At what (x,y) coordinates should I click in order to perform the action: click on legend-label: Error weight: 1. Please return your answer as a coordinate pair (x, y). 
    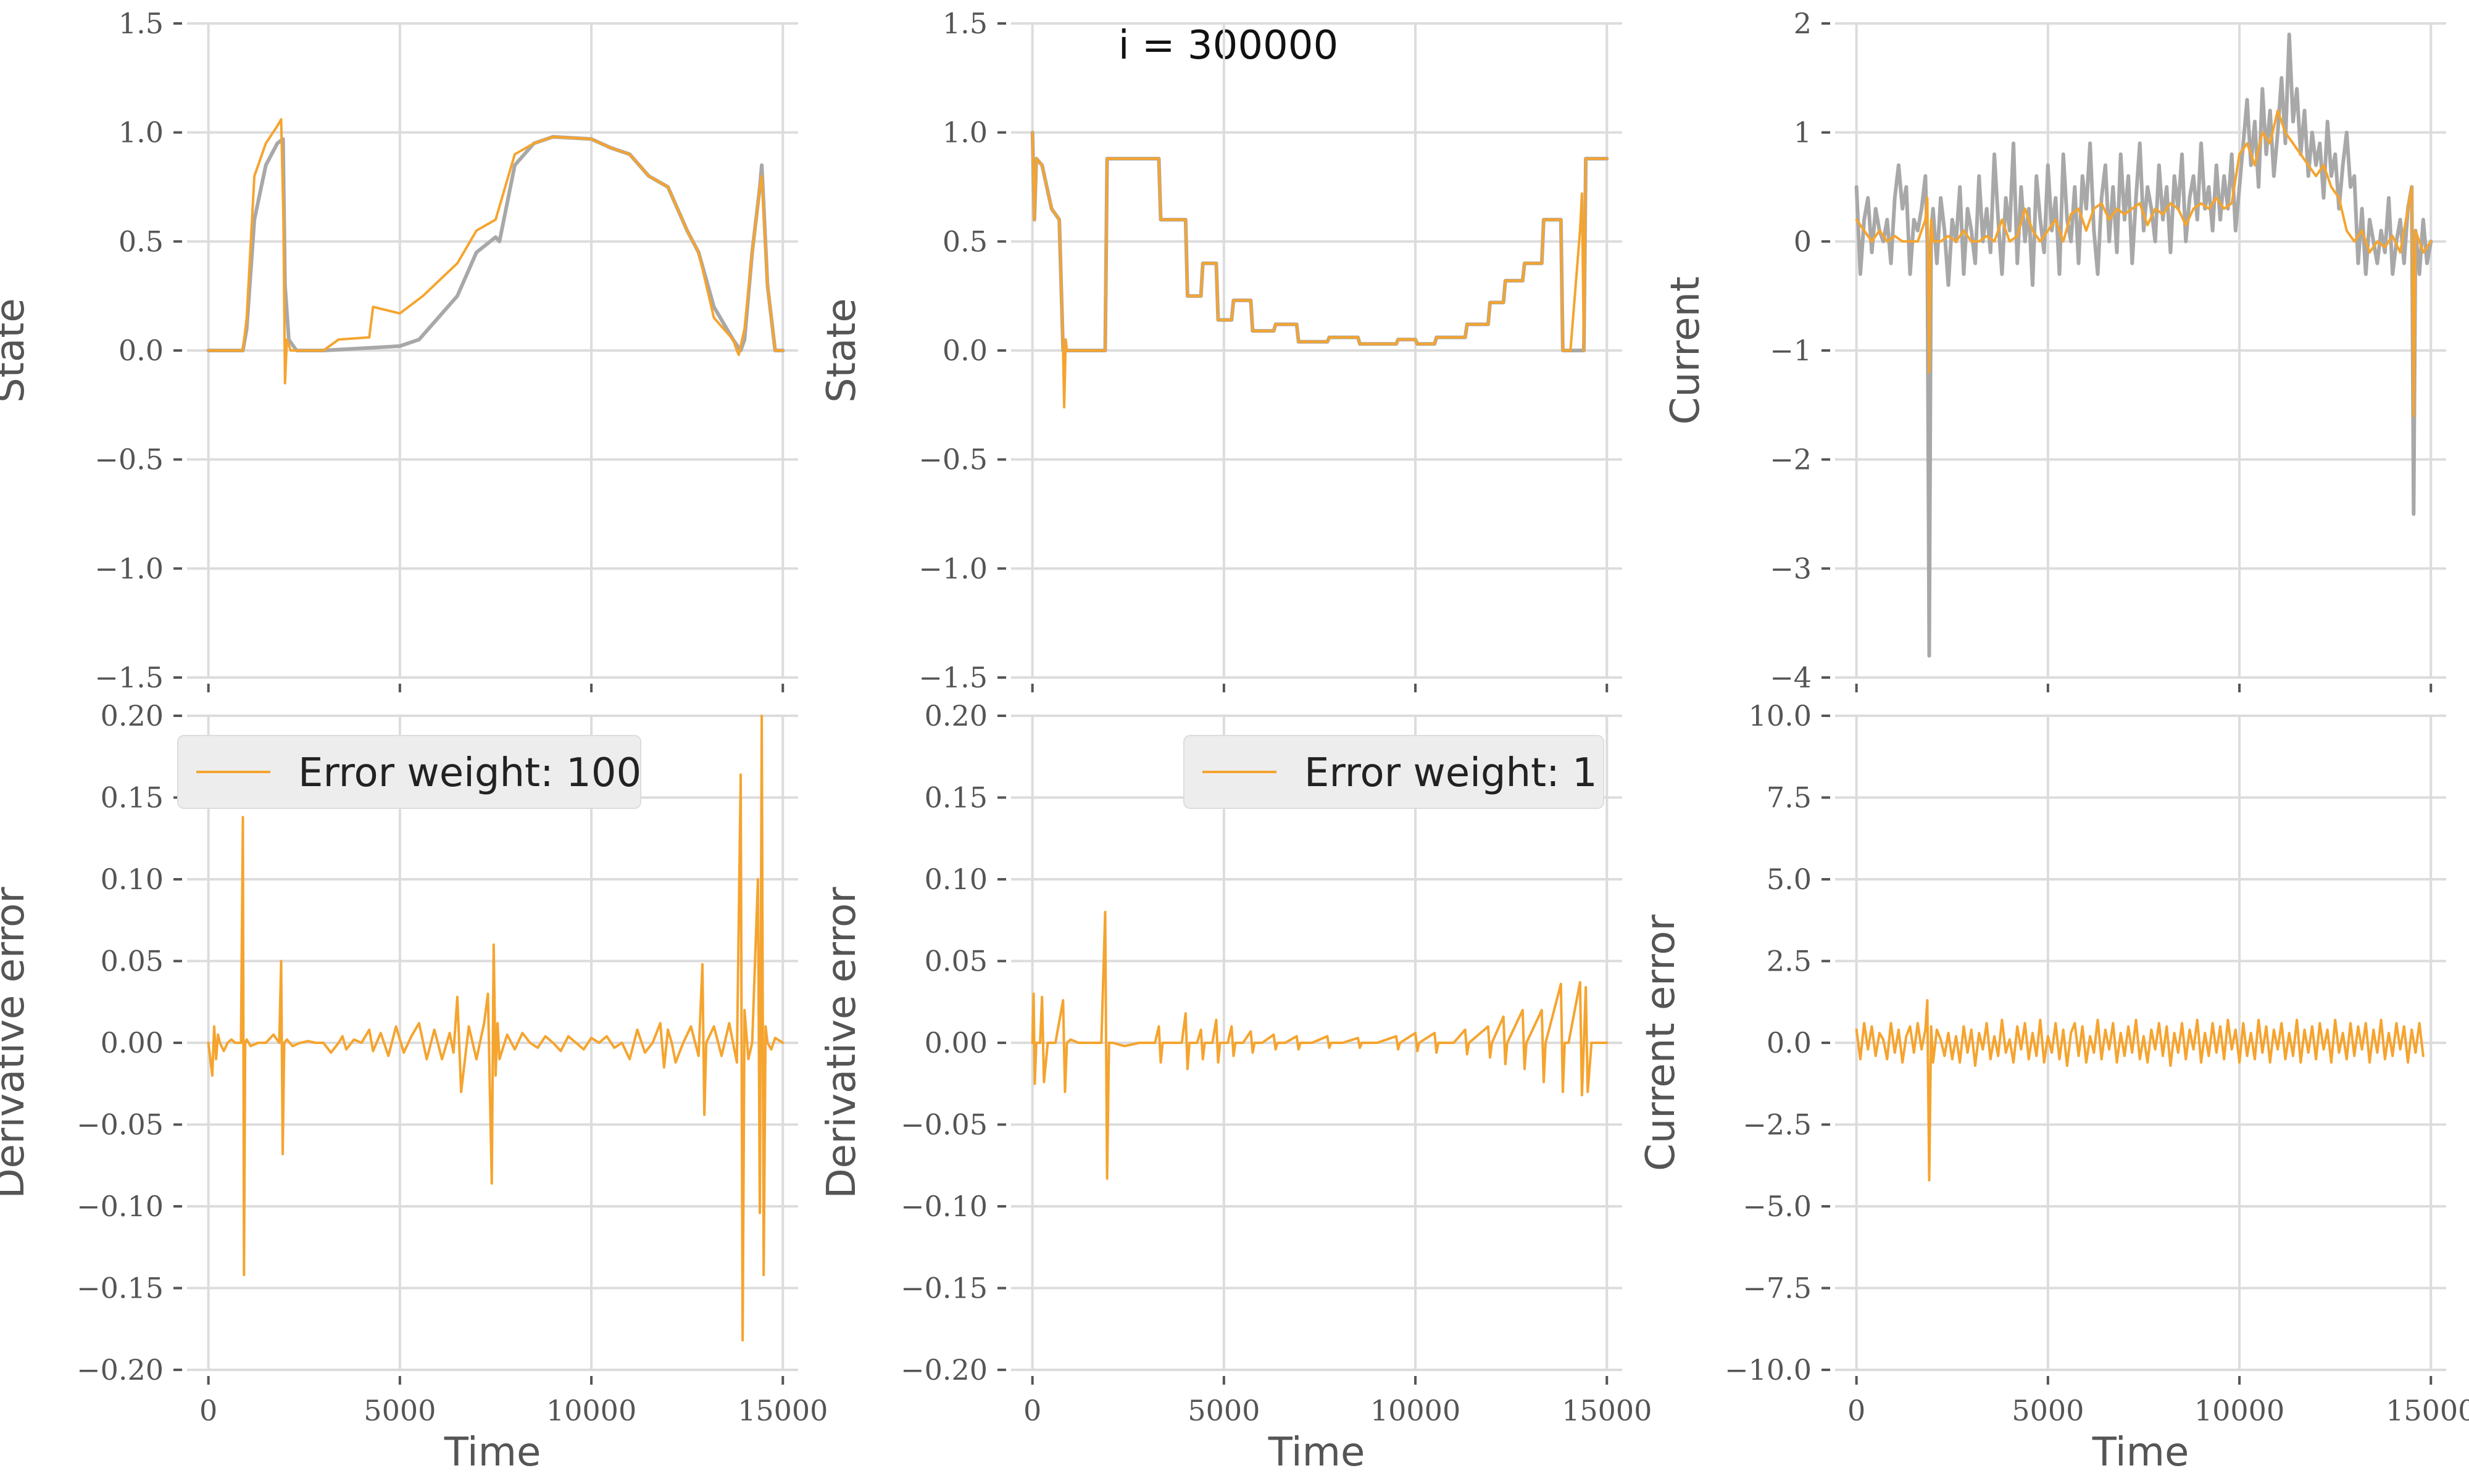
    Looking at the image, I should click on (1450, 773).